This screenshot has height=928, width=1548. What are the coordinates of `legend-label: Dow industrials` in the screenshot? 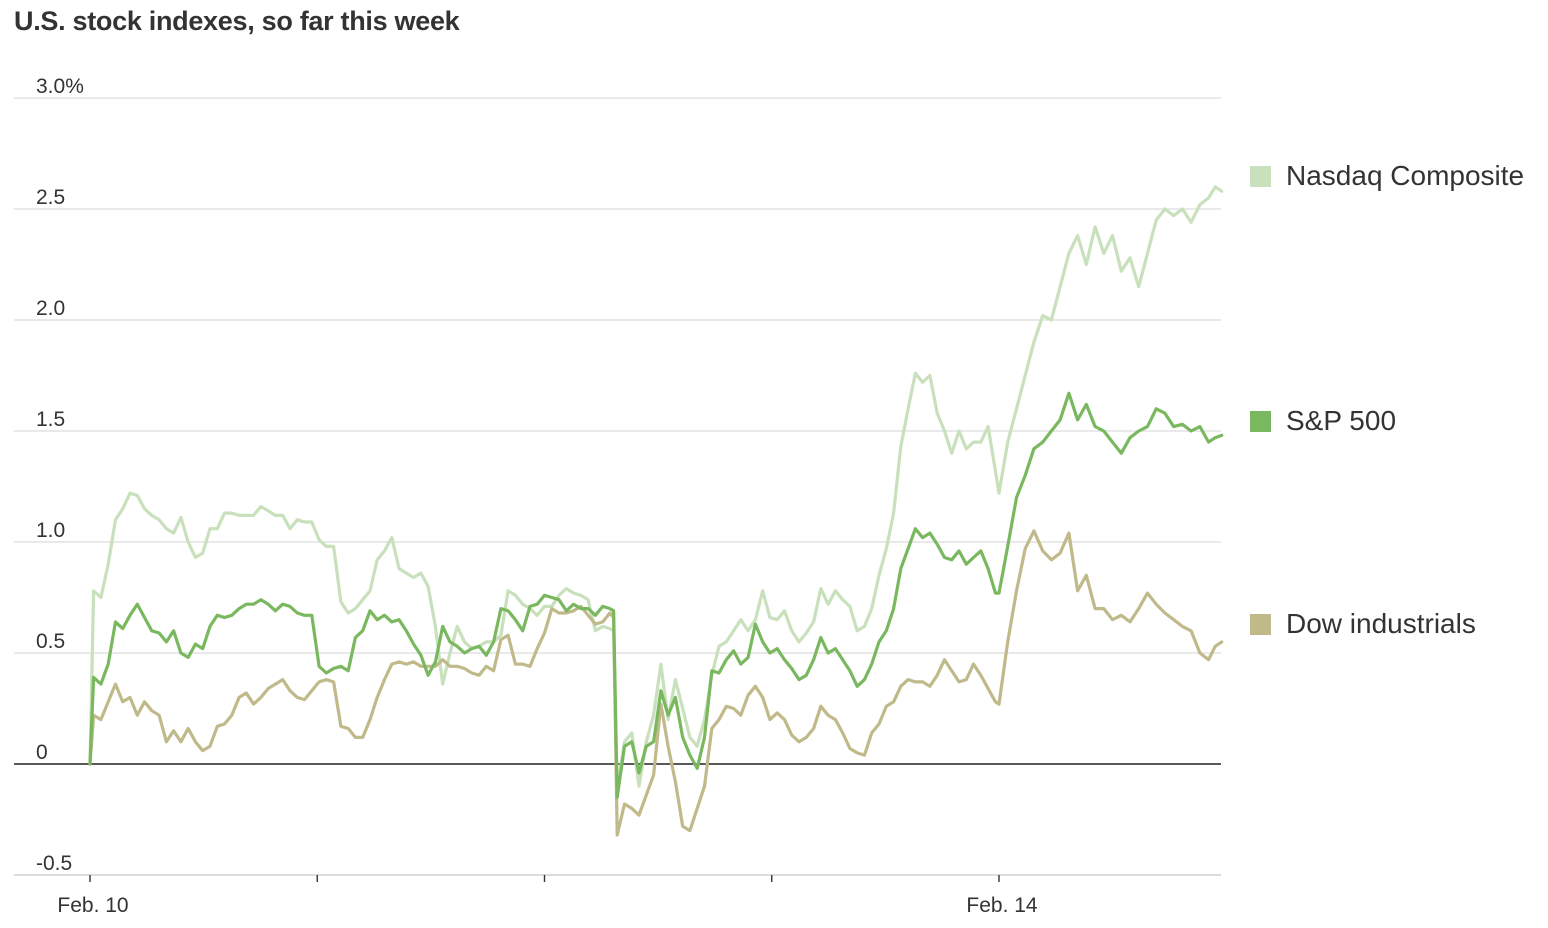 It's located at (1381, 623).